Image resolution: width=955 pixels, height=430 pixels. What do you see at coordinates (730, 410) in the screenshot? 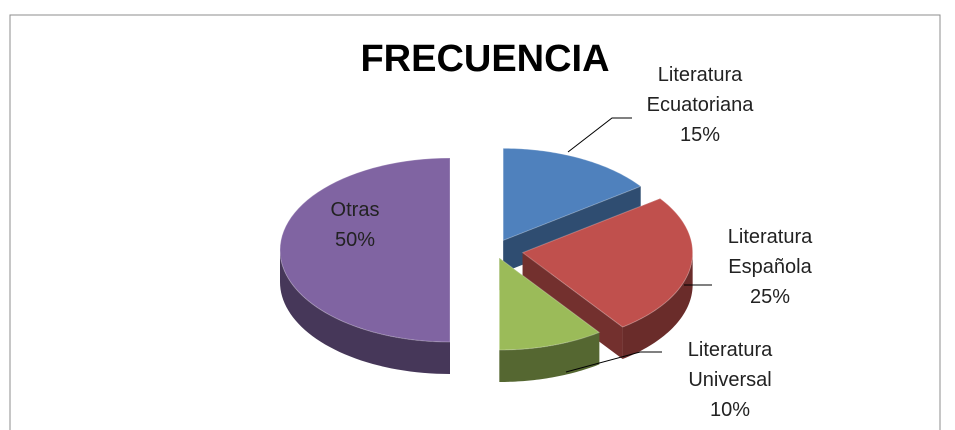
I see `slice-percent: 10%` at bounding box center [730, 410].